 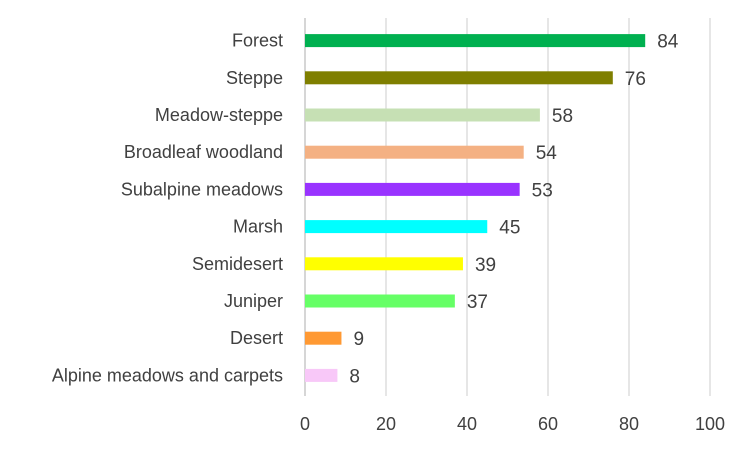 What do you see at coordinates (305, 424) in the screenshot?
I see `x-tick-label-0: 0` at bounding box center [305, 424].